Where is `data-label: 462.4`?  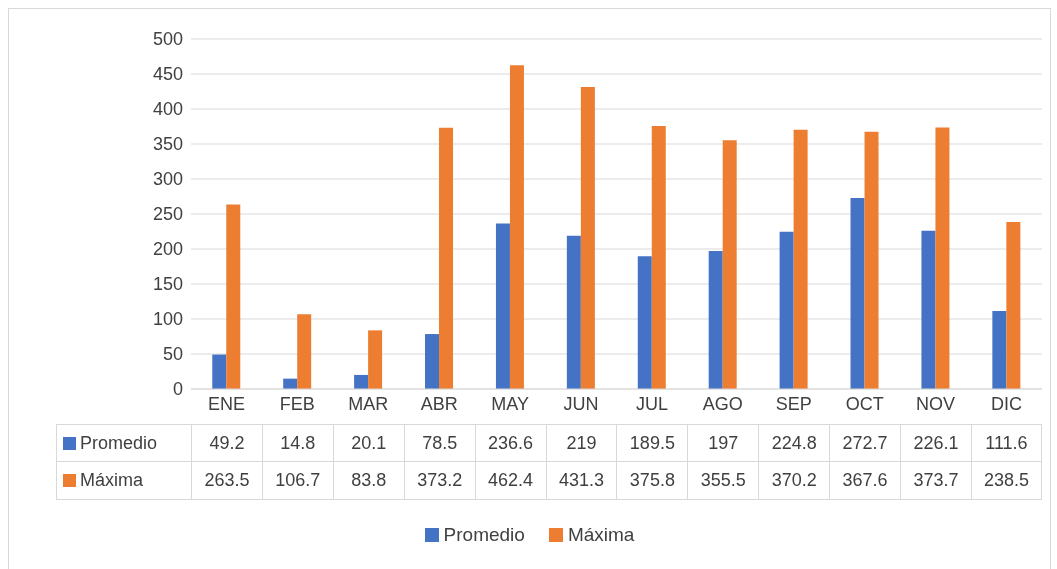
data-label: 462.4 is located at coordinates (510, 481).